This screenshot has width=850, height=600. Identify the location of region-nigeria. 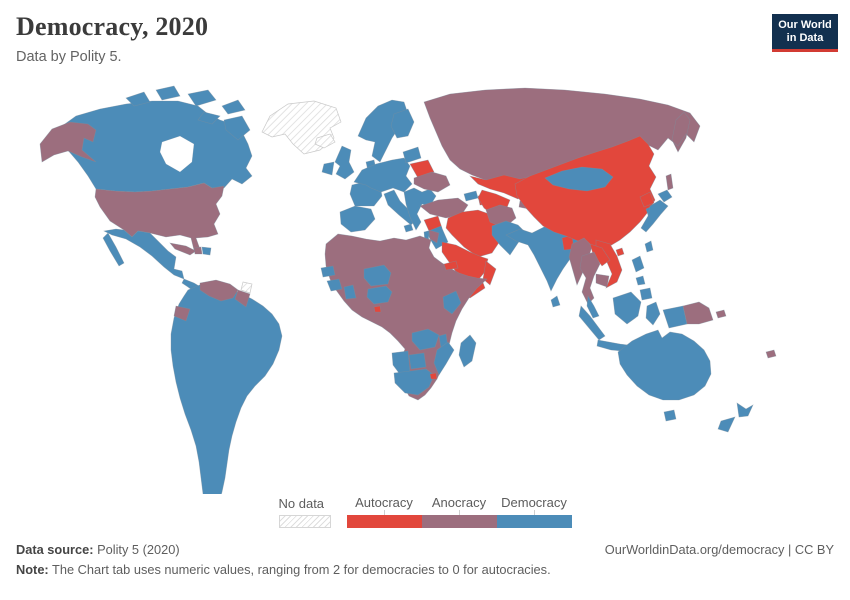
(379, 295).